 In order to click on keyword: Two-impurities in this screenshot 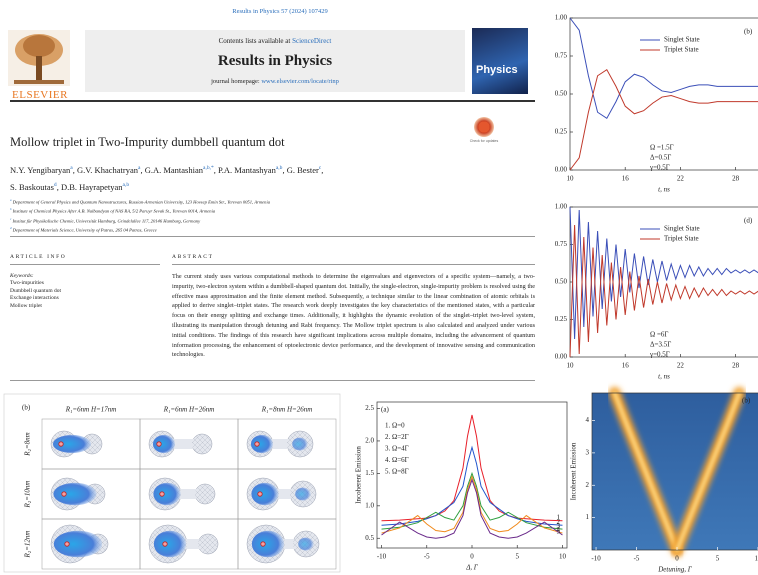, I will do `click(27, 283)`.